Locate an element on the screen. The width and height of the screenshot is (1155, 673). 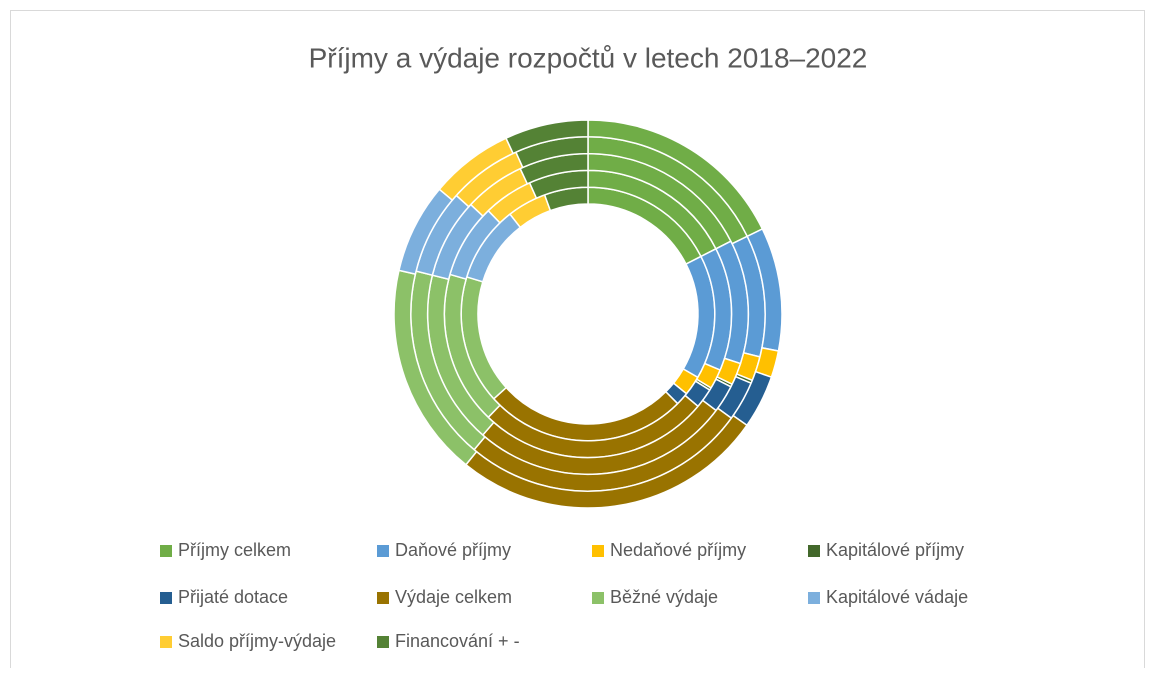
legend-label: Příjmy celkem is located at coordinates (234, 550).